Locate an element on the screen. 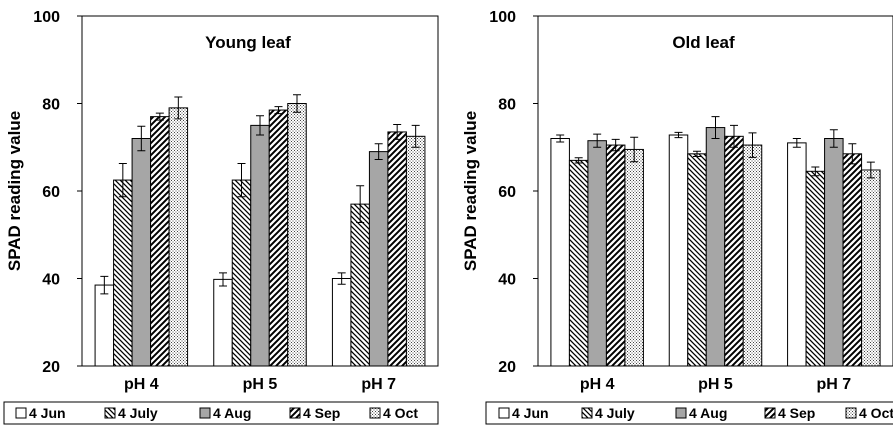 This screenshot has width=893, height=443. y-tick-label: 60 is located at coordinates (51, 192).